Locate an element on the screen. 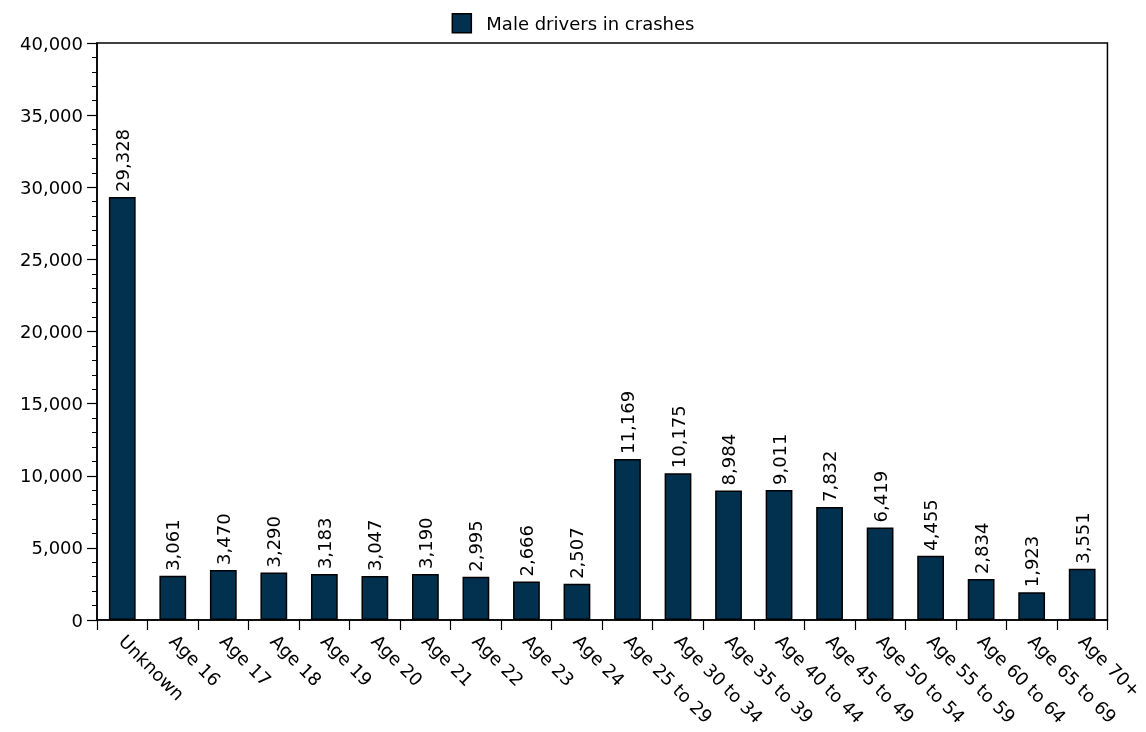 The width and height of the screenshot is (1146, 732). data-label: 2,666 is located at coordinates (526, 551).